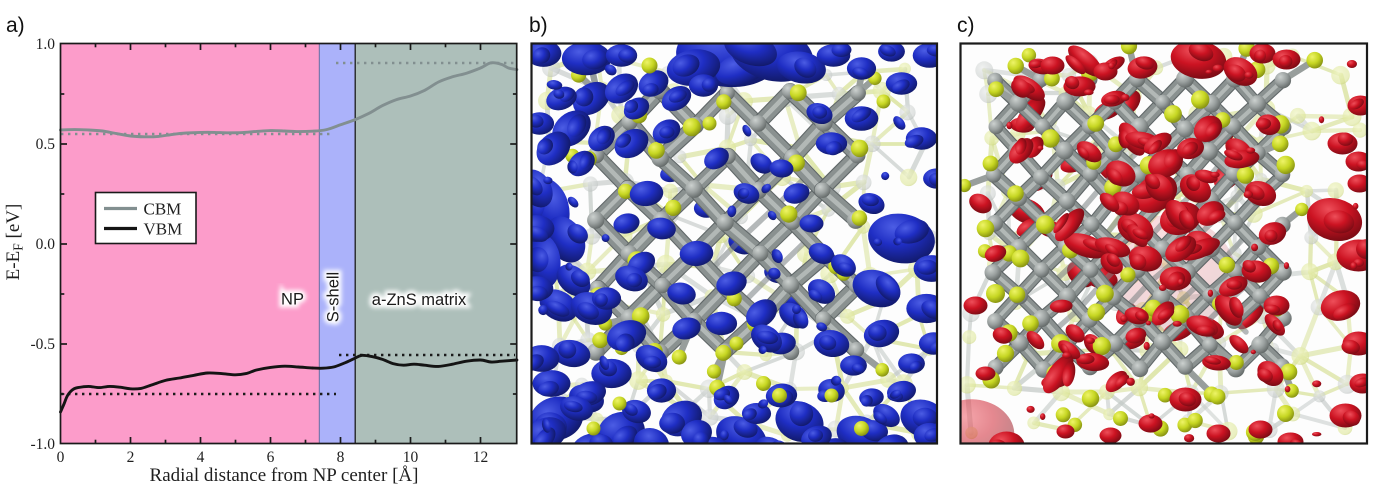 This screenshot has width=1377, height=493. I want to click on svg-text: b), so click(538, 25).